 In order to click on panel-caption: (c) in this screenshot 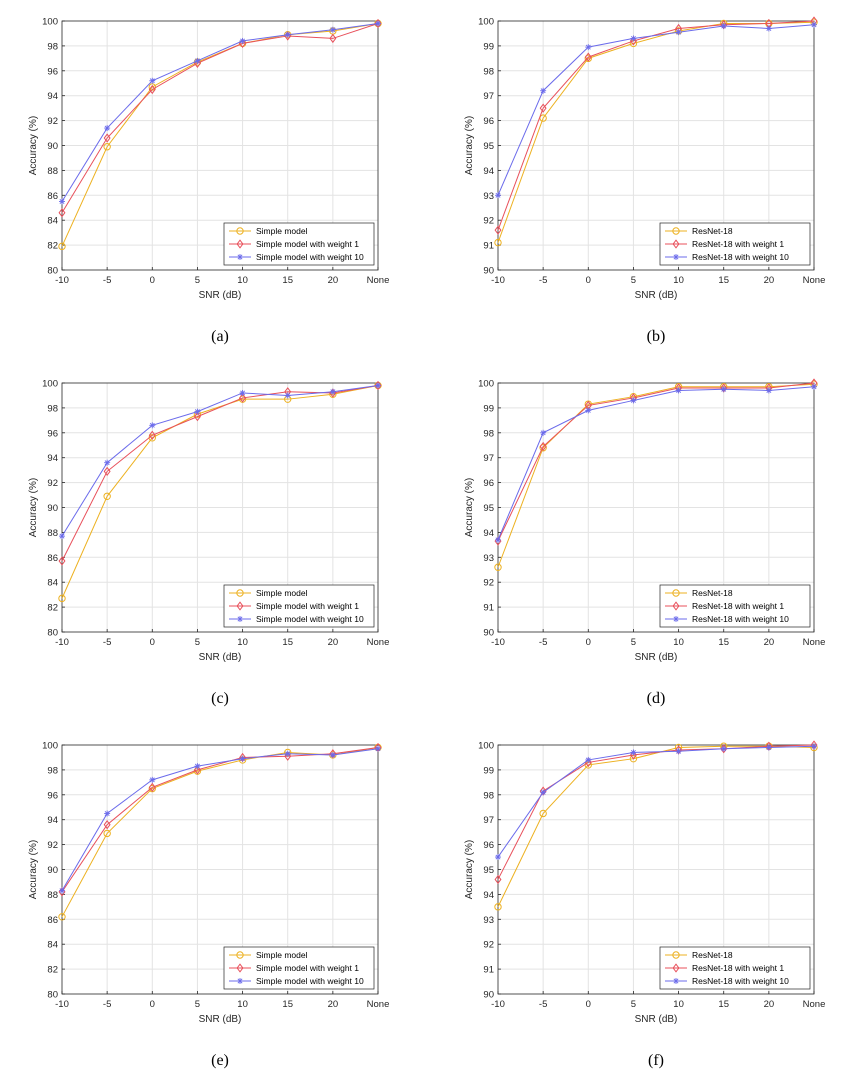, I will do `click(220, 698)`.